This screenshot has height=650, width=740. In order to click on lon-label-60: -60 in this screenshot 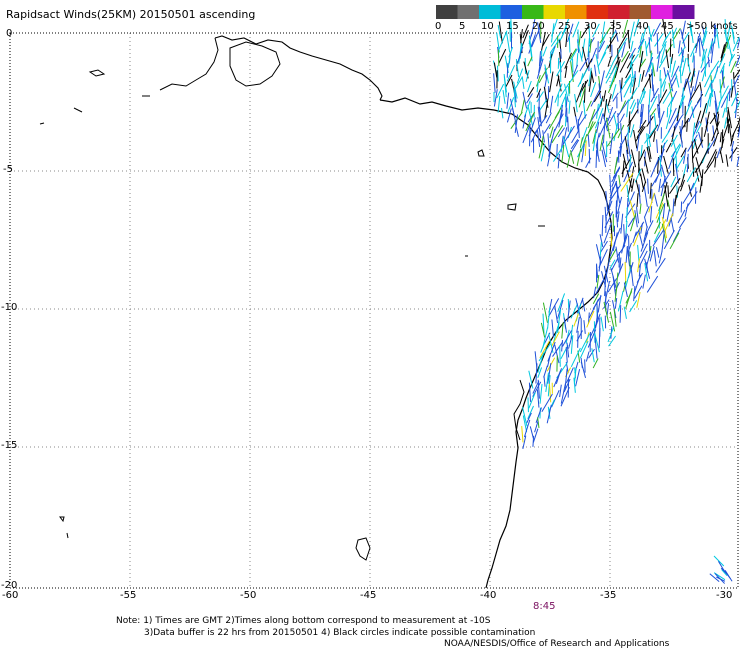, I will do `click(10, 595)`.